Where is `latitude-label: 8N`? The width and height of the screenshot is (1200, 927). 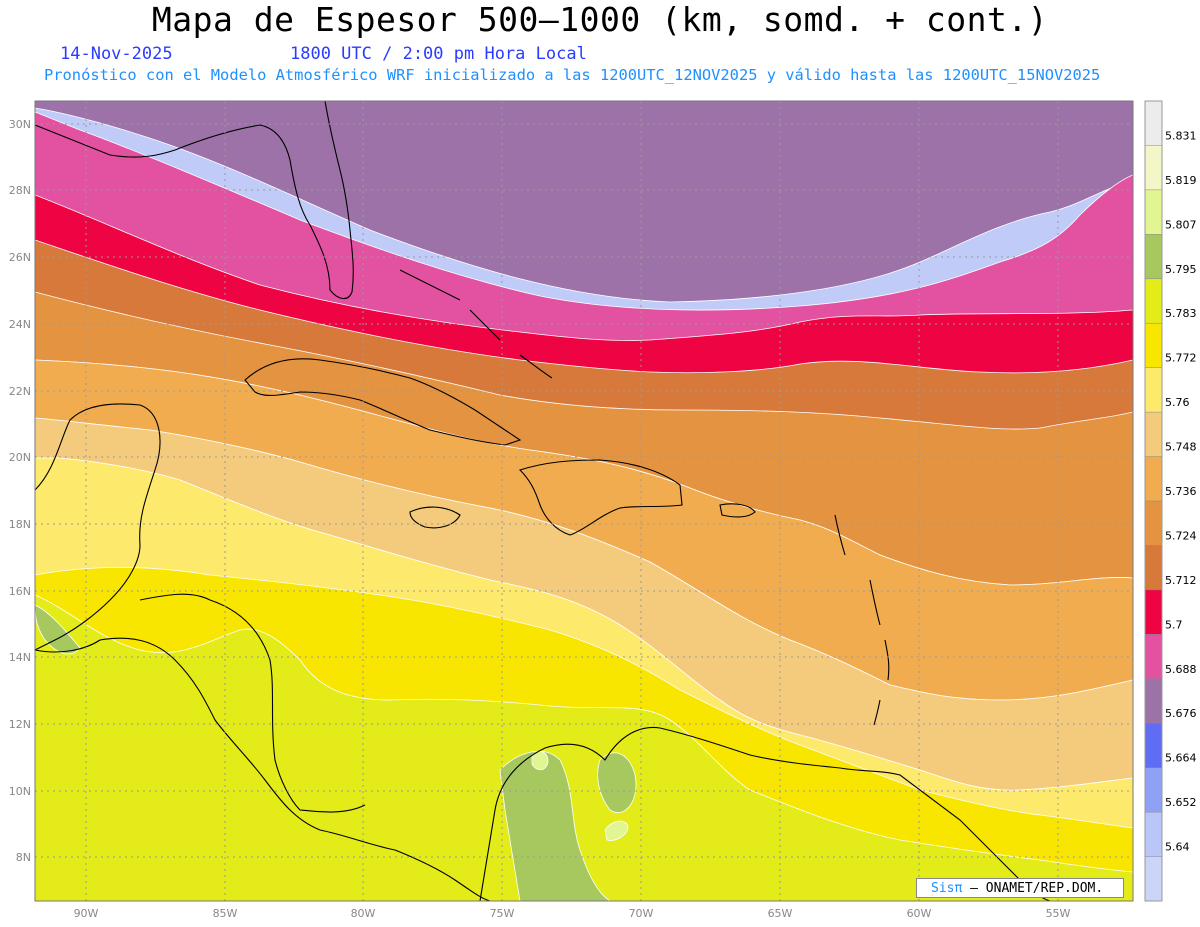
latitude-label: 8N is located at coordinates (23, 857).